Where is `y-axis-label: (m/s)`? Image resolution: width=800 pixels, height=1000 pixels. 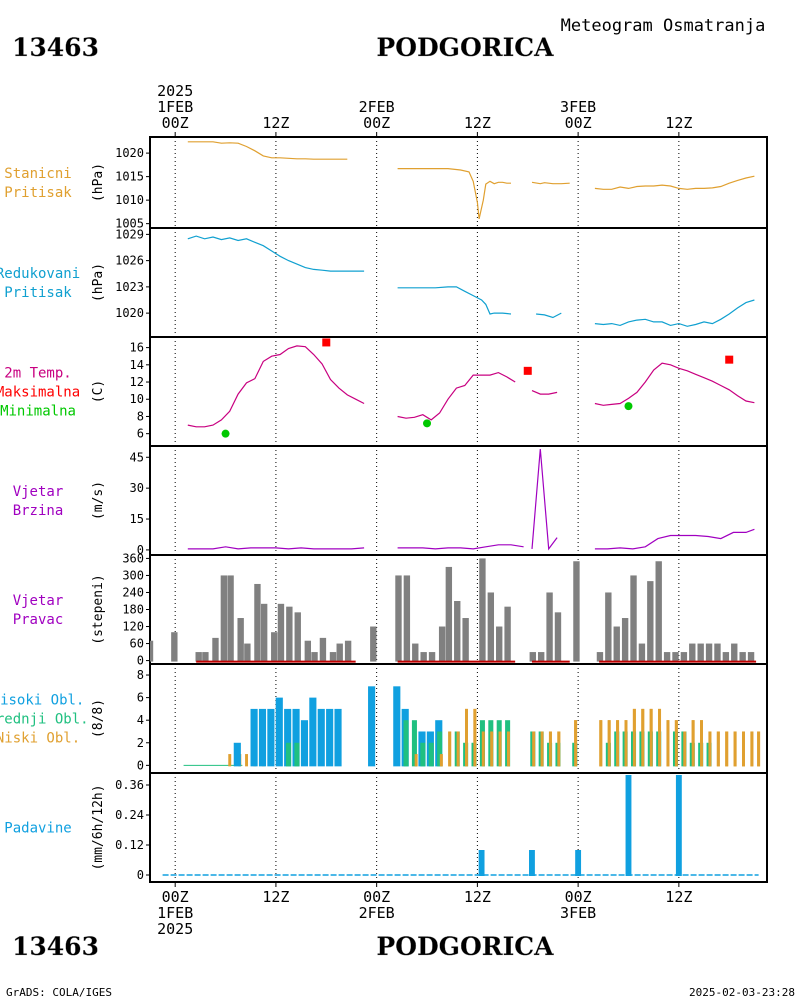 y-axis-label: (m/s) is located at coordinates (98, 500).